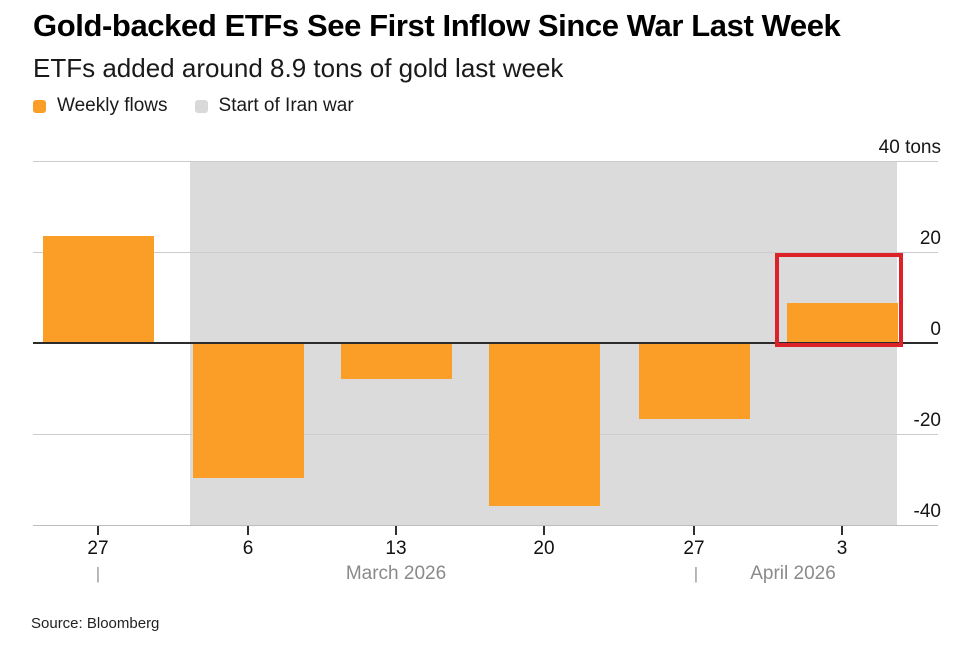 This screenshot has height=653, width=974. What do you see at coordinates (485, 525) in the screenshot?
I see `gridline-y--40` at bounding box center [485, 525].